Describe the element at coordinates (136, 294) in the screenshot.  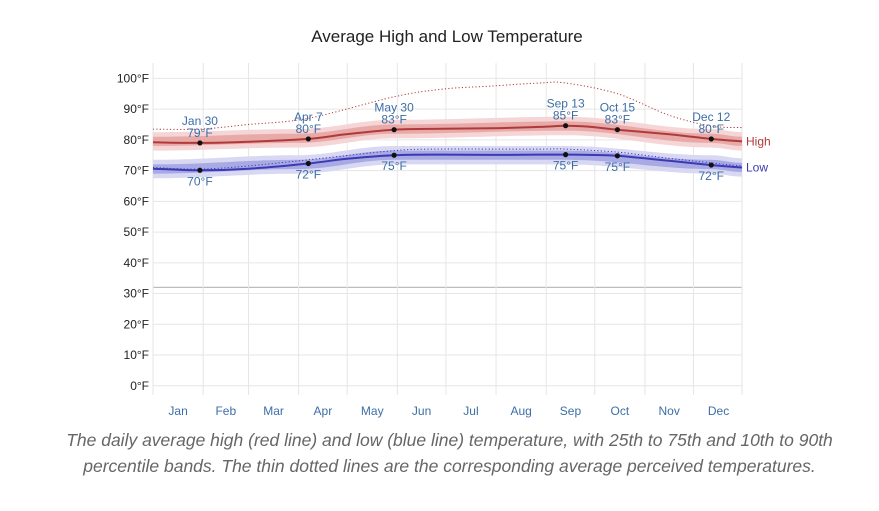
I see `y-tick-label: 30°F` at that location.